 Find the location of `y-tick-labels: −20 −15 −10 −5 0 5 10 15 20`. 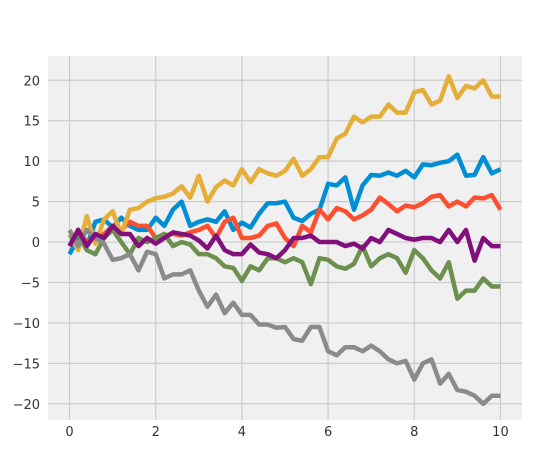

y-tick-labels: −20 −15 −10 −5 0 5 10 15 20 is located at coordinates (26, 243).